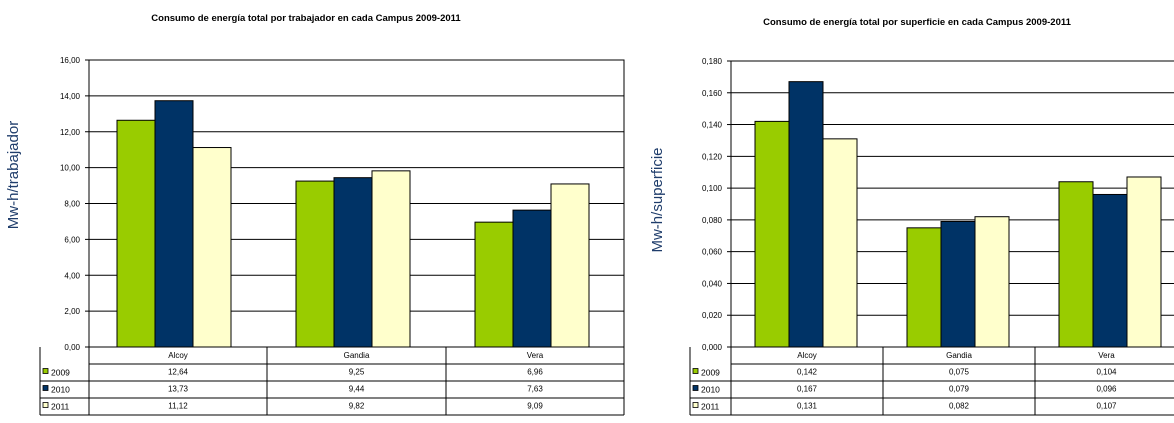 The height and width of the screenshot is (423, 1174). I want to click on data-label: 0,107, so click(1106, 406).